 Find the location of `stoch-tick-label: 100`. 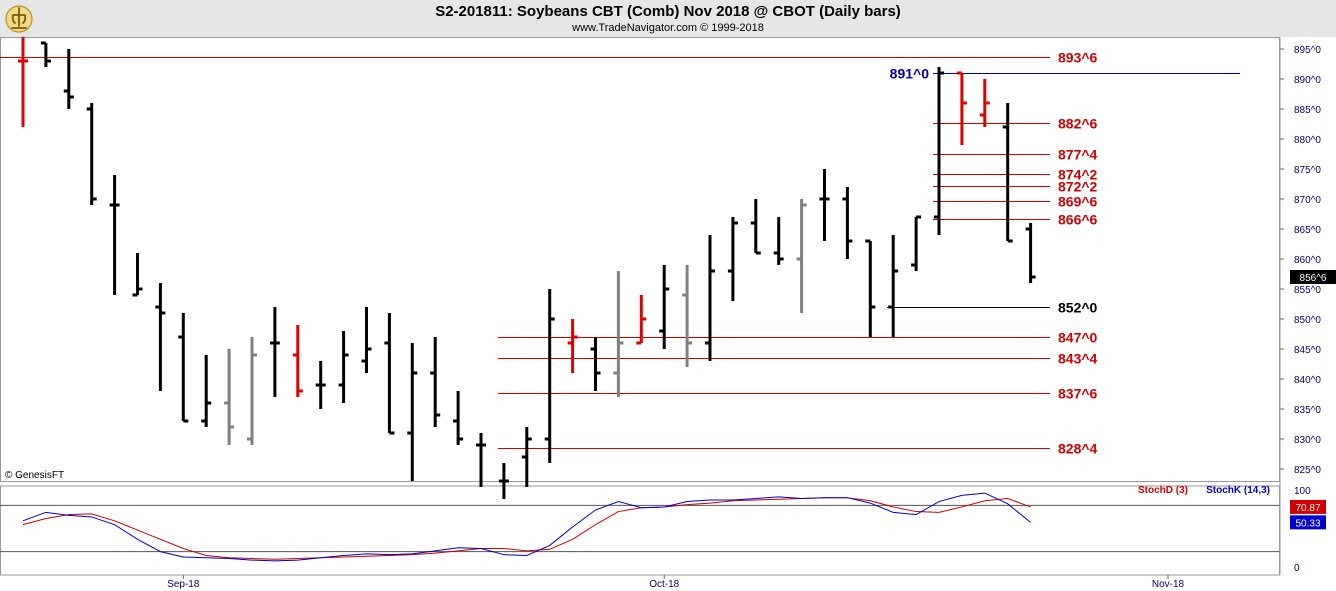

stoch-tick-label: 100 is located at coordinates (1302, 491).